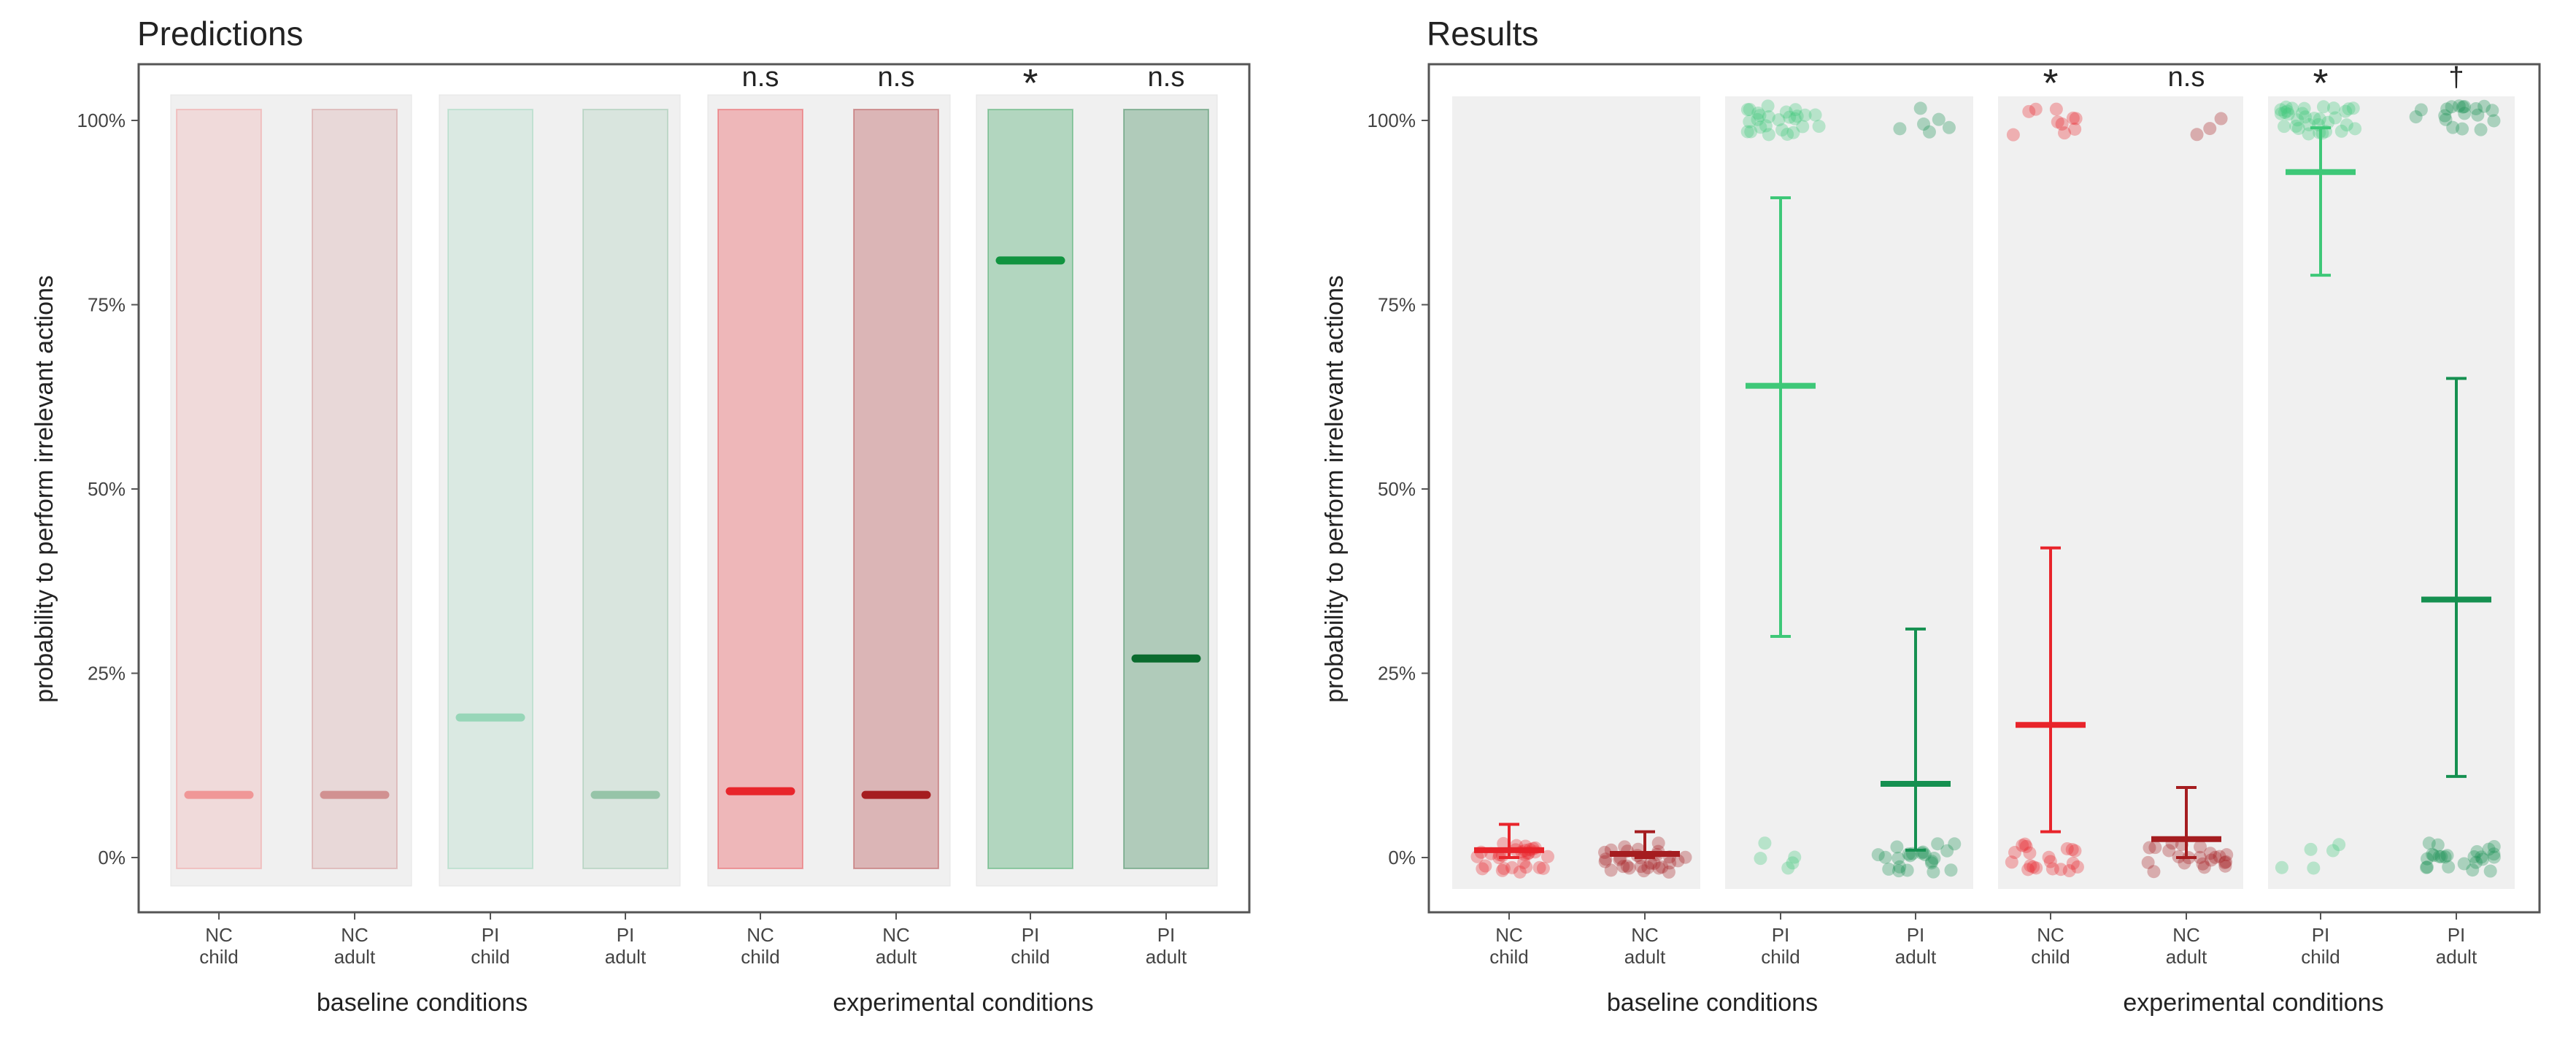  What do you see at coordinates (1916, 957) in the screenshot?
I see `x-tick-label: adult` at bounding box center [1916, 957].